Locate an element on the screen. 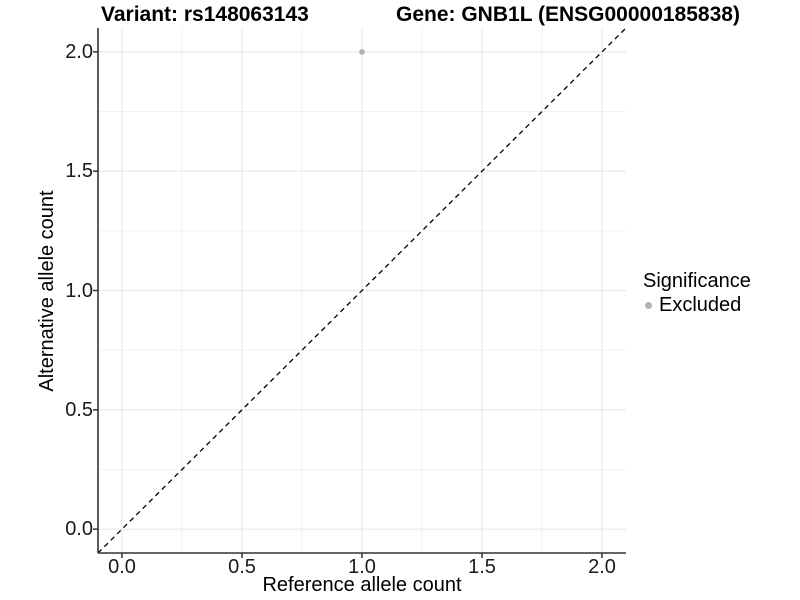 The height and width of the screenshot is (600, 800). x-tick-label: 1.0 is located at coordinates (362, 567).